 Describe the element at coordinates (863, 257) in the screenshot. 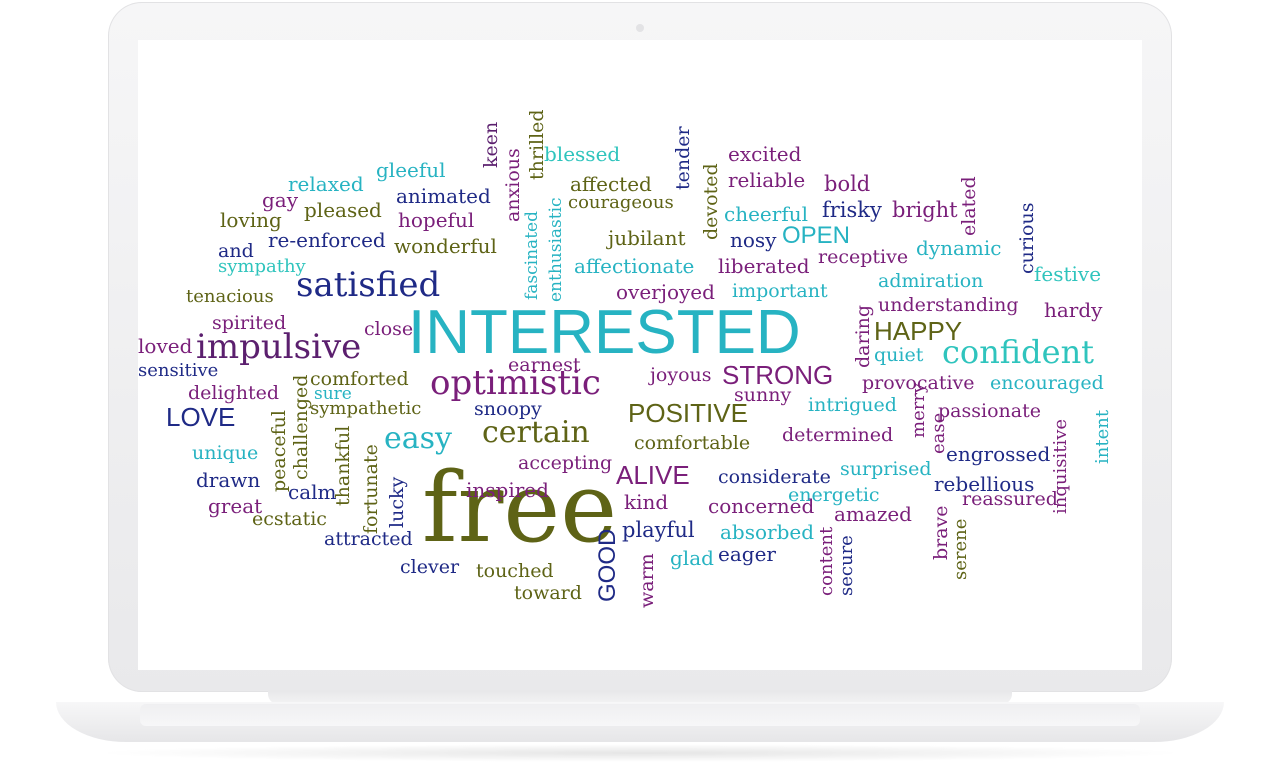

I see `word-receptive: receptive` at that location.